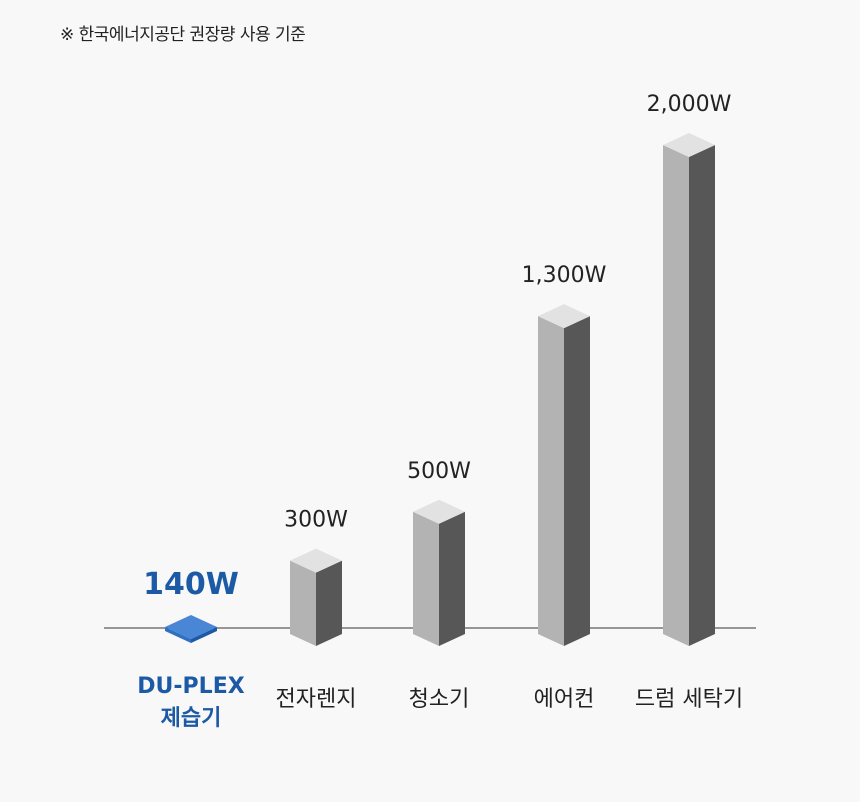 The height and width of the screenshot is (802, 860). I want to click on footnote: ※ 한국에너지공단 권장량 사용 기준, so click(183, 35).